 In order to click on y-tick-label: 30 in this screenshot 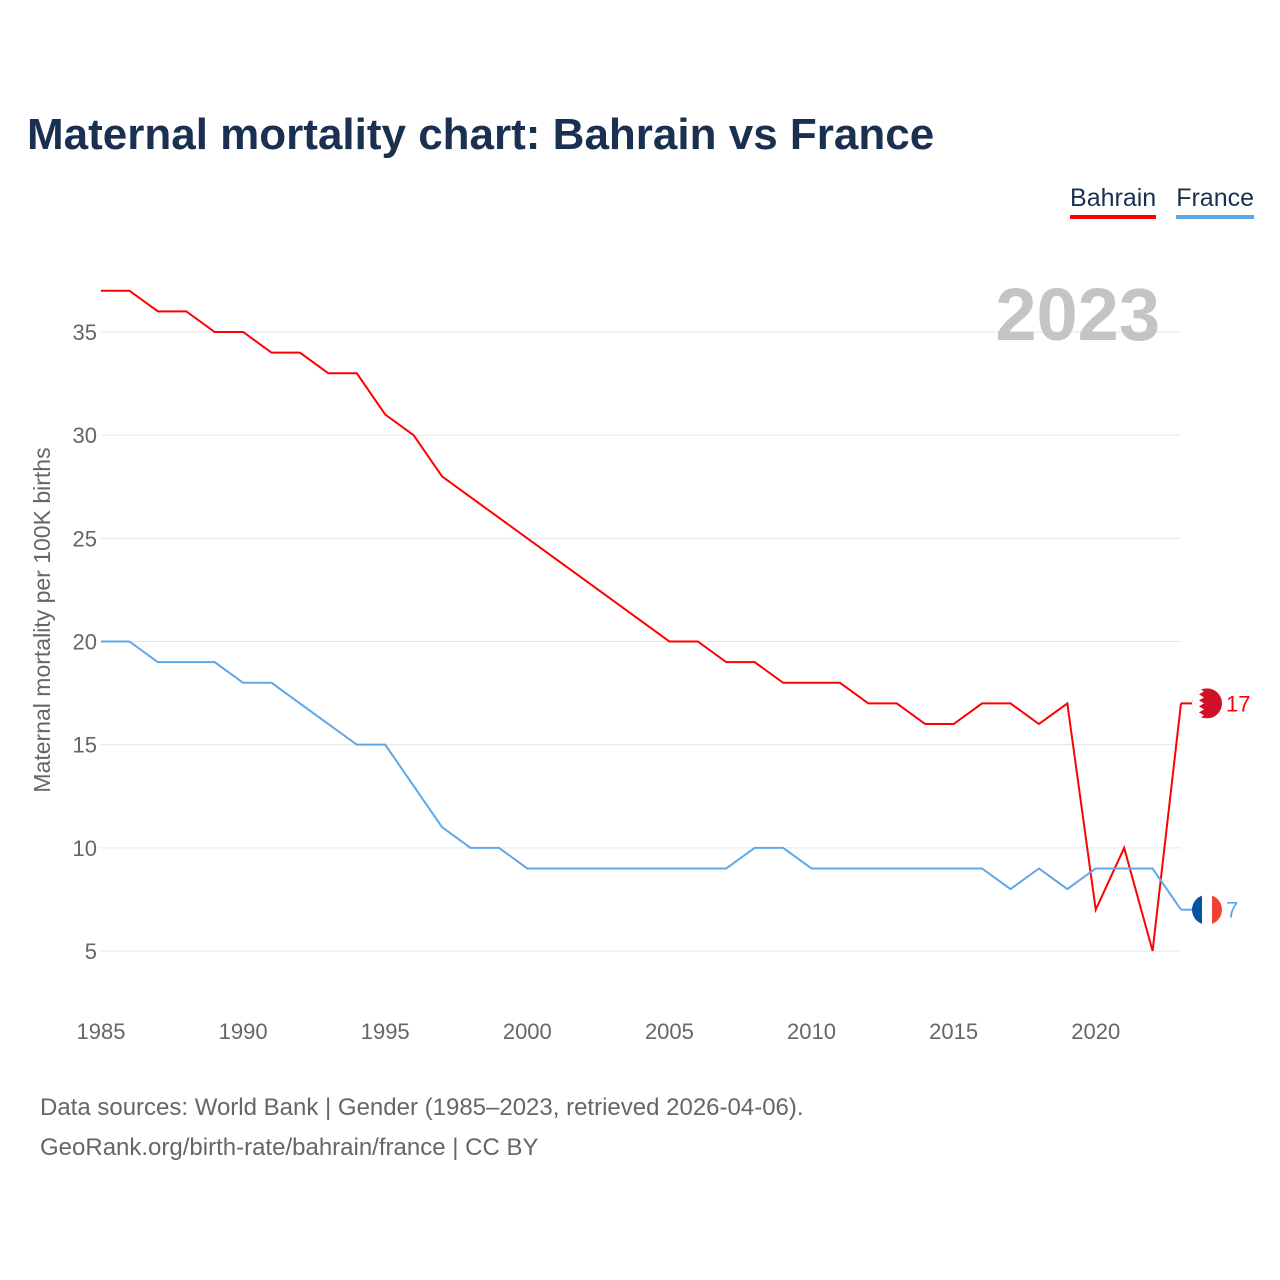, I will do `click(85, 435)`.